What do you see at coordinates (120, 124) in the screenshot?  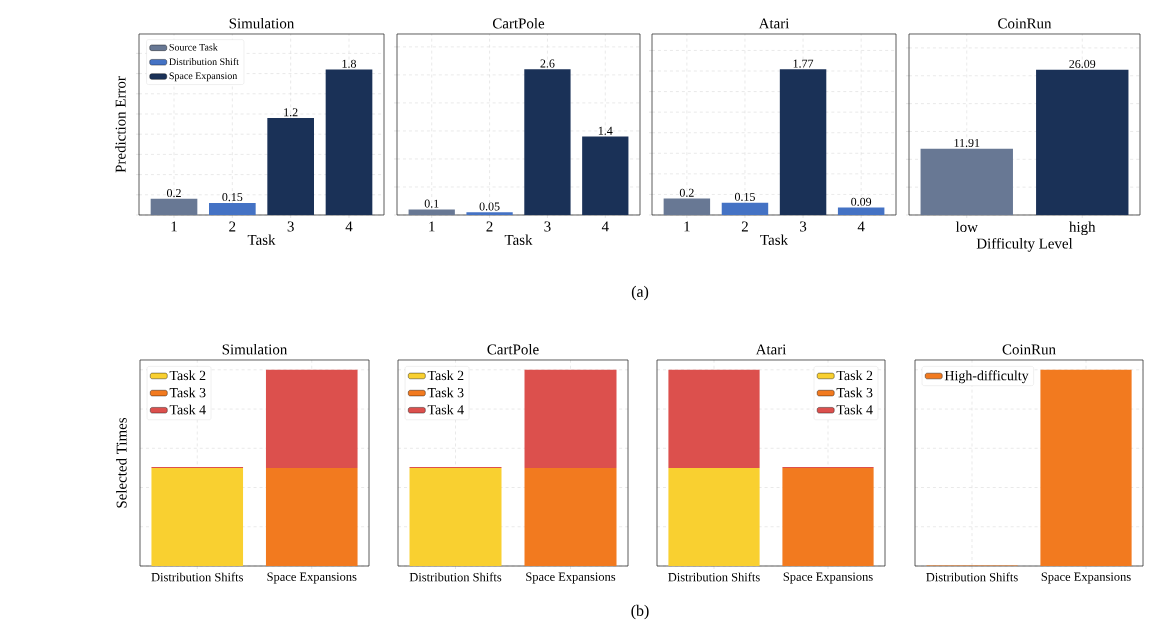 I see `y-axis-title: Prediction Error` at bounding box center [120, 124].